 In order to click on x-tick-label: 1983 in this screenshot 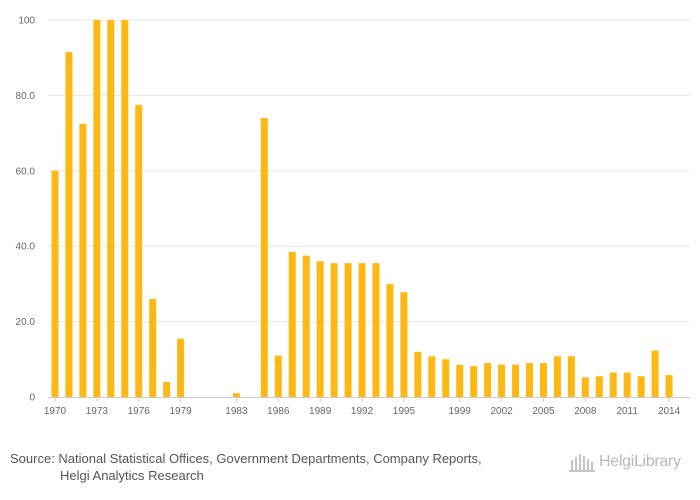, I will do `click(236, 411)`.